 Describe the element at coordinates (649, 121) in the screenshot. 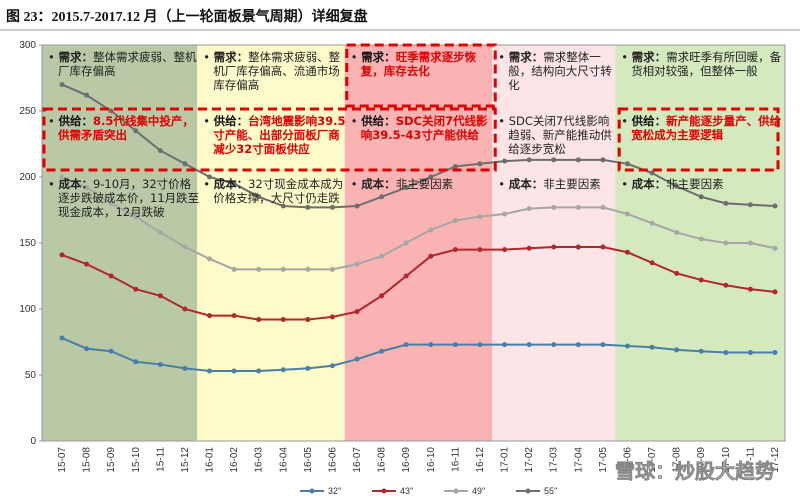

I see `note-label: 供给：` at that location.